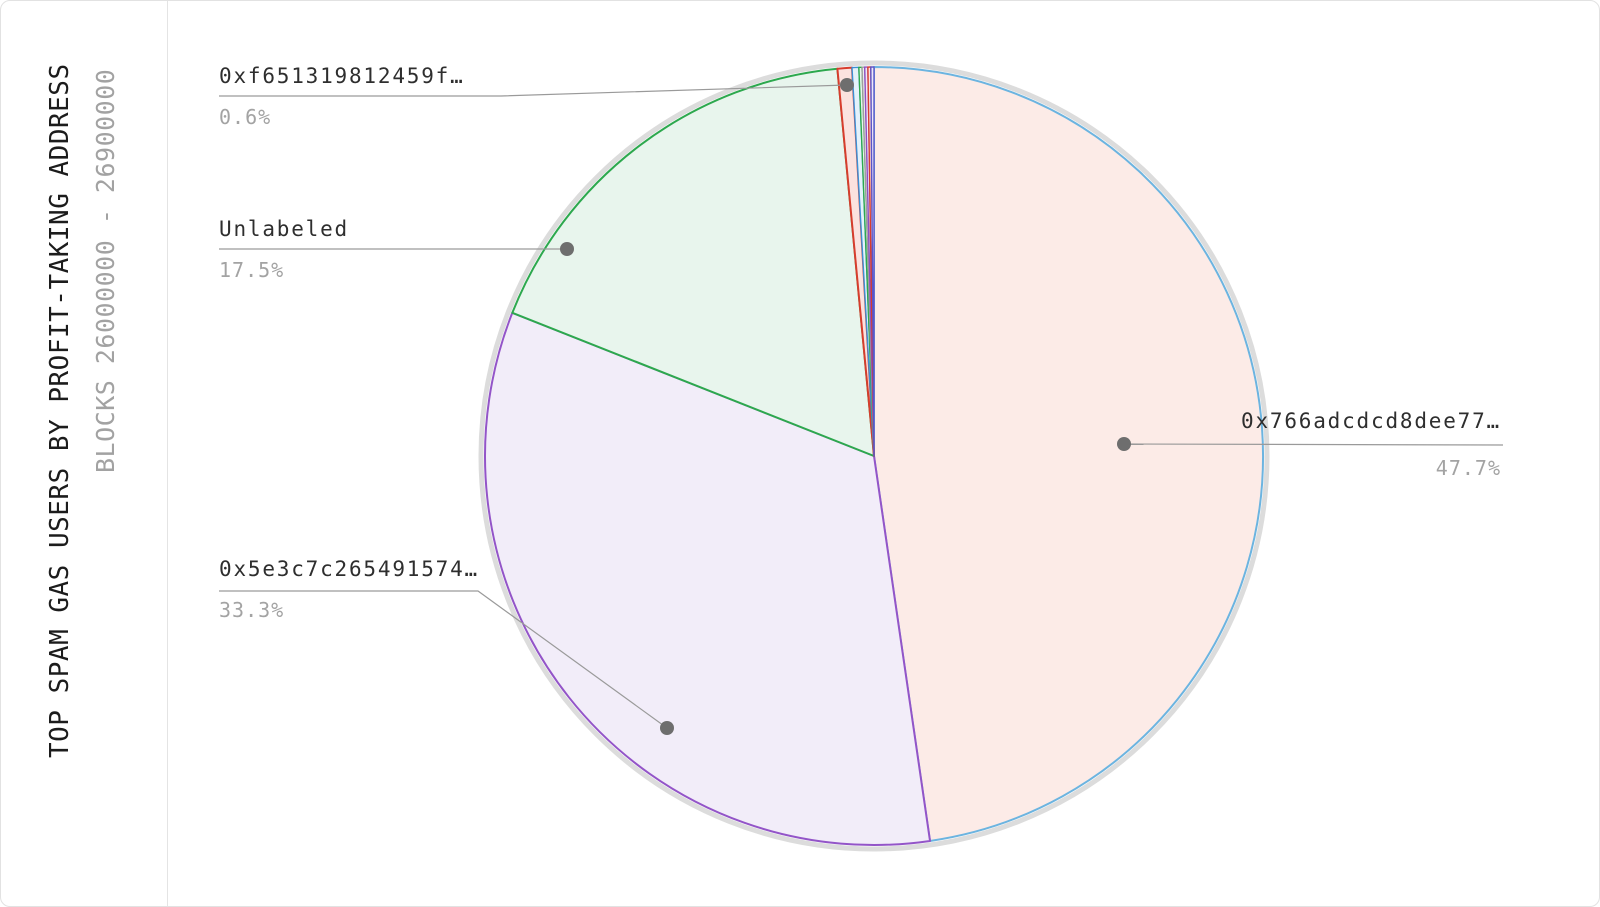  I want to click on callout-percent: 33.3%, so click(252, 610).